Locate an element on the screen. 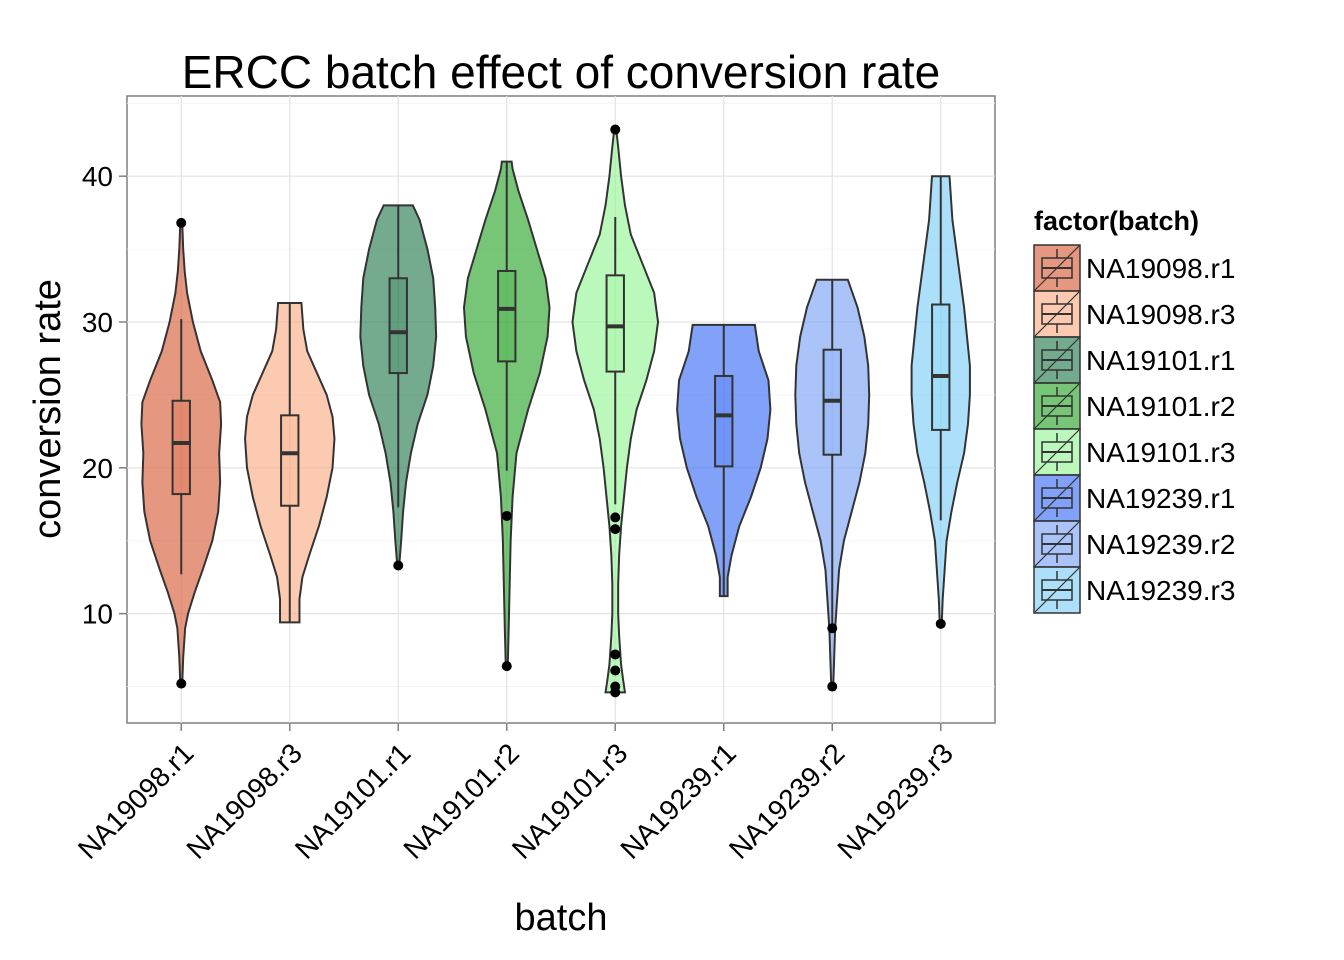 The image size is (1344, 960). violin-group-NA19098.r1 is located at coordinates (181, 453).